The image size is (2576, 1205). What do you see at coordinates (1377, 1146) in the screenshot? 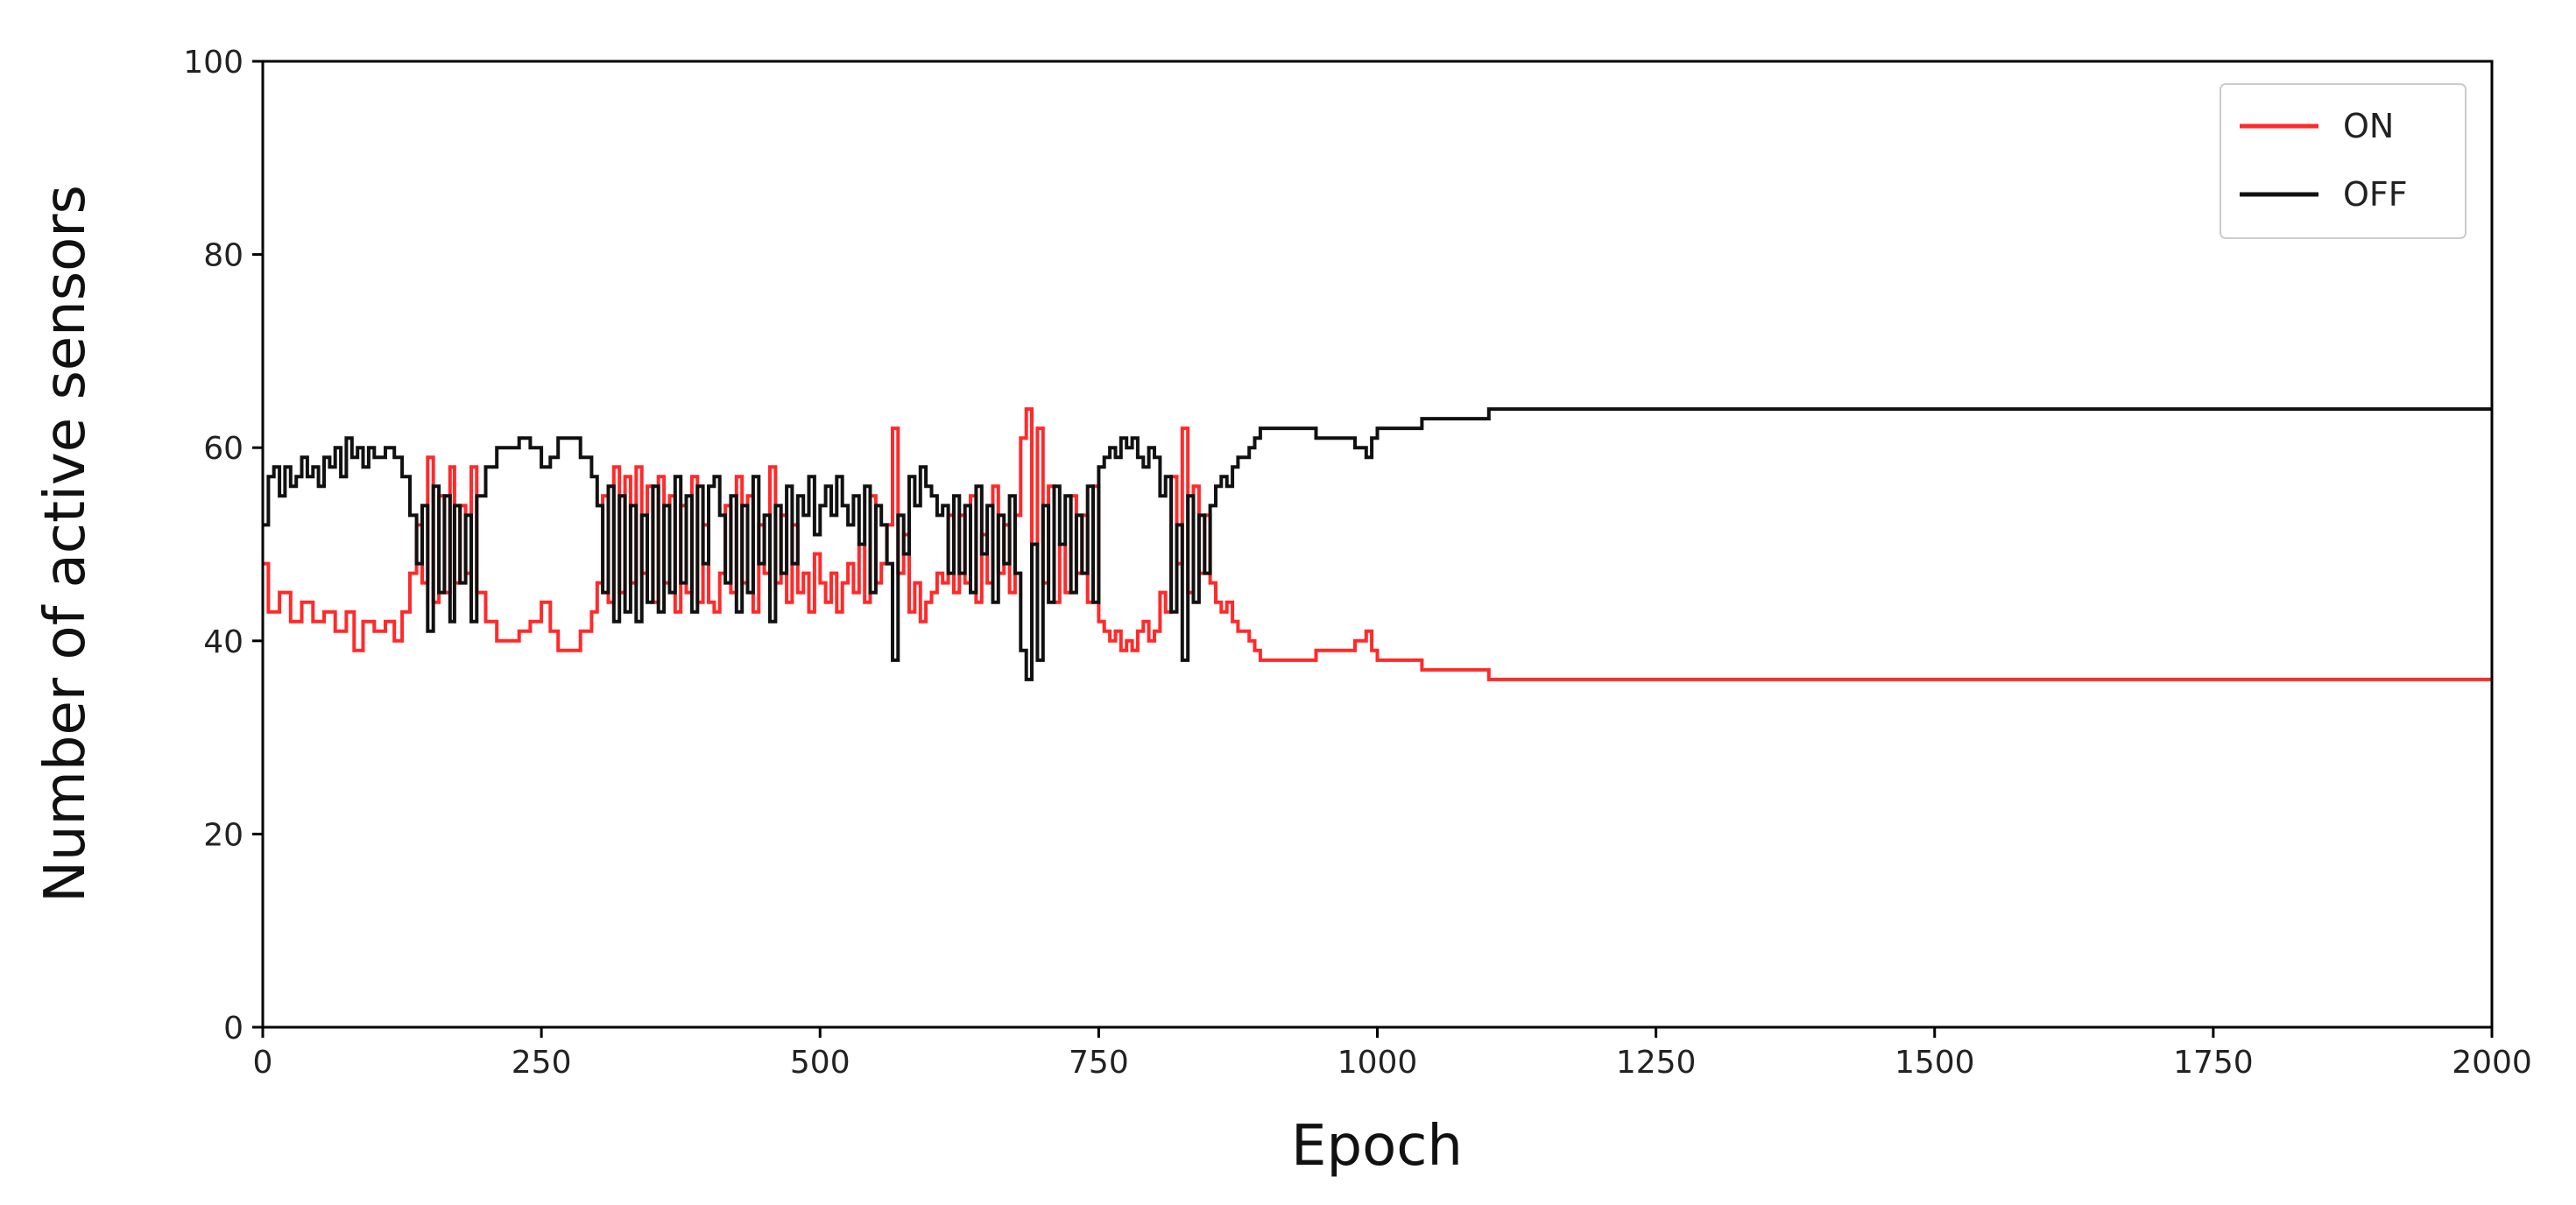
I see `x-axis-title: Epoch` at bounding box center [1377, 1146].